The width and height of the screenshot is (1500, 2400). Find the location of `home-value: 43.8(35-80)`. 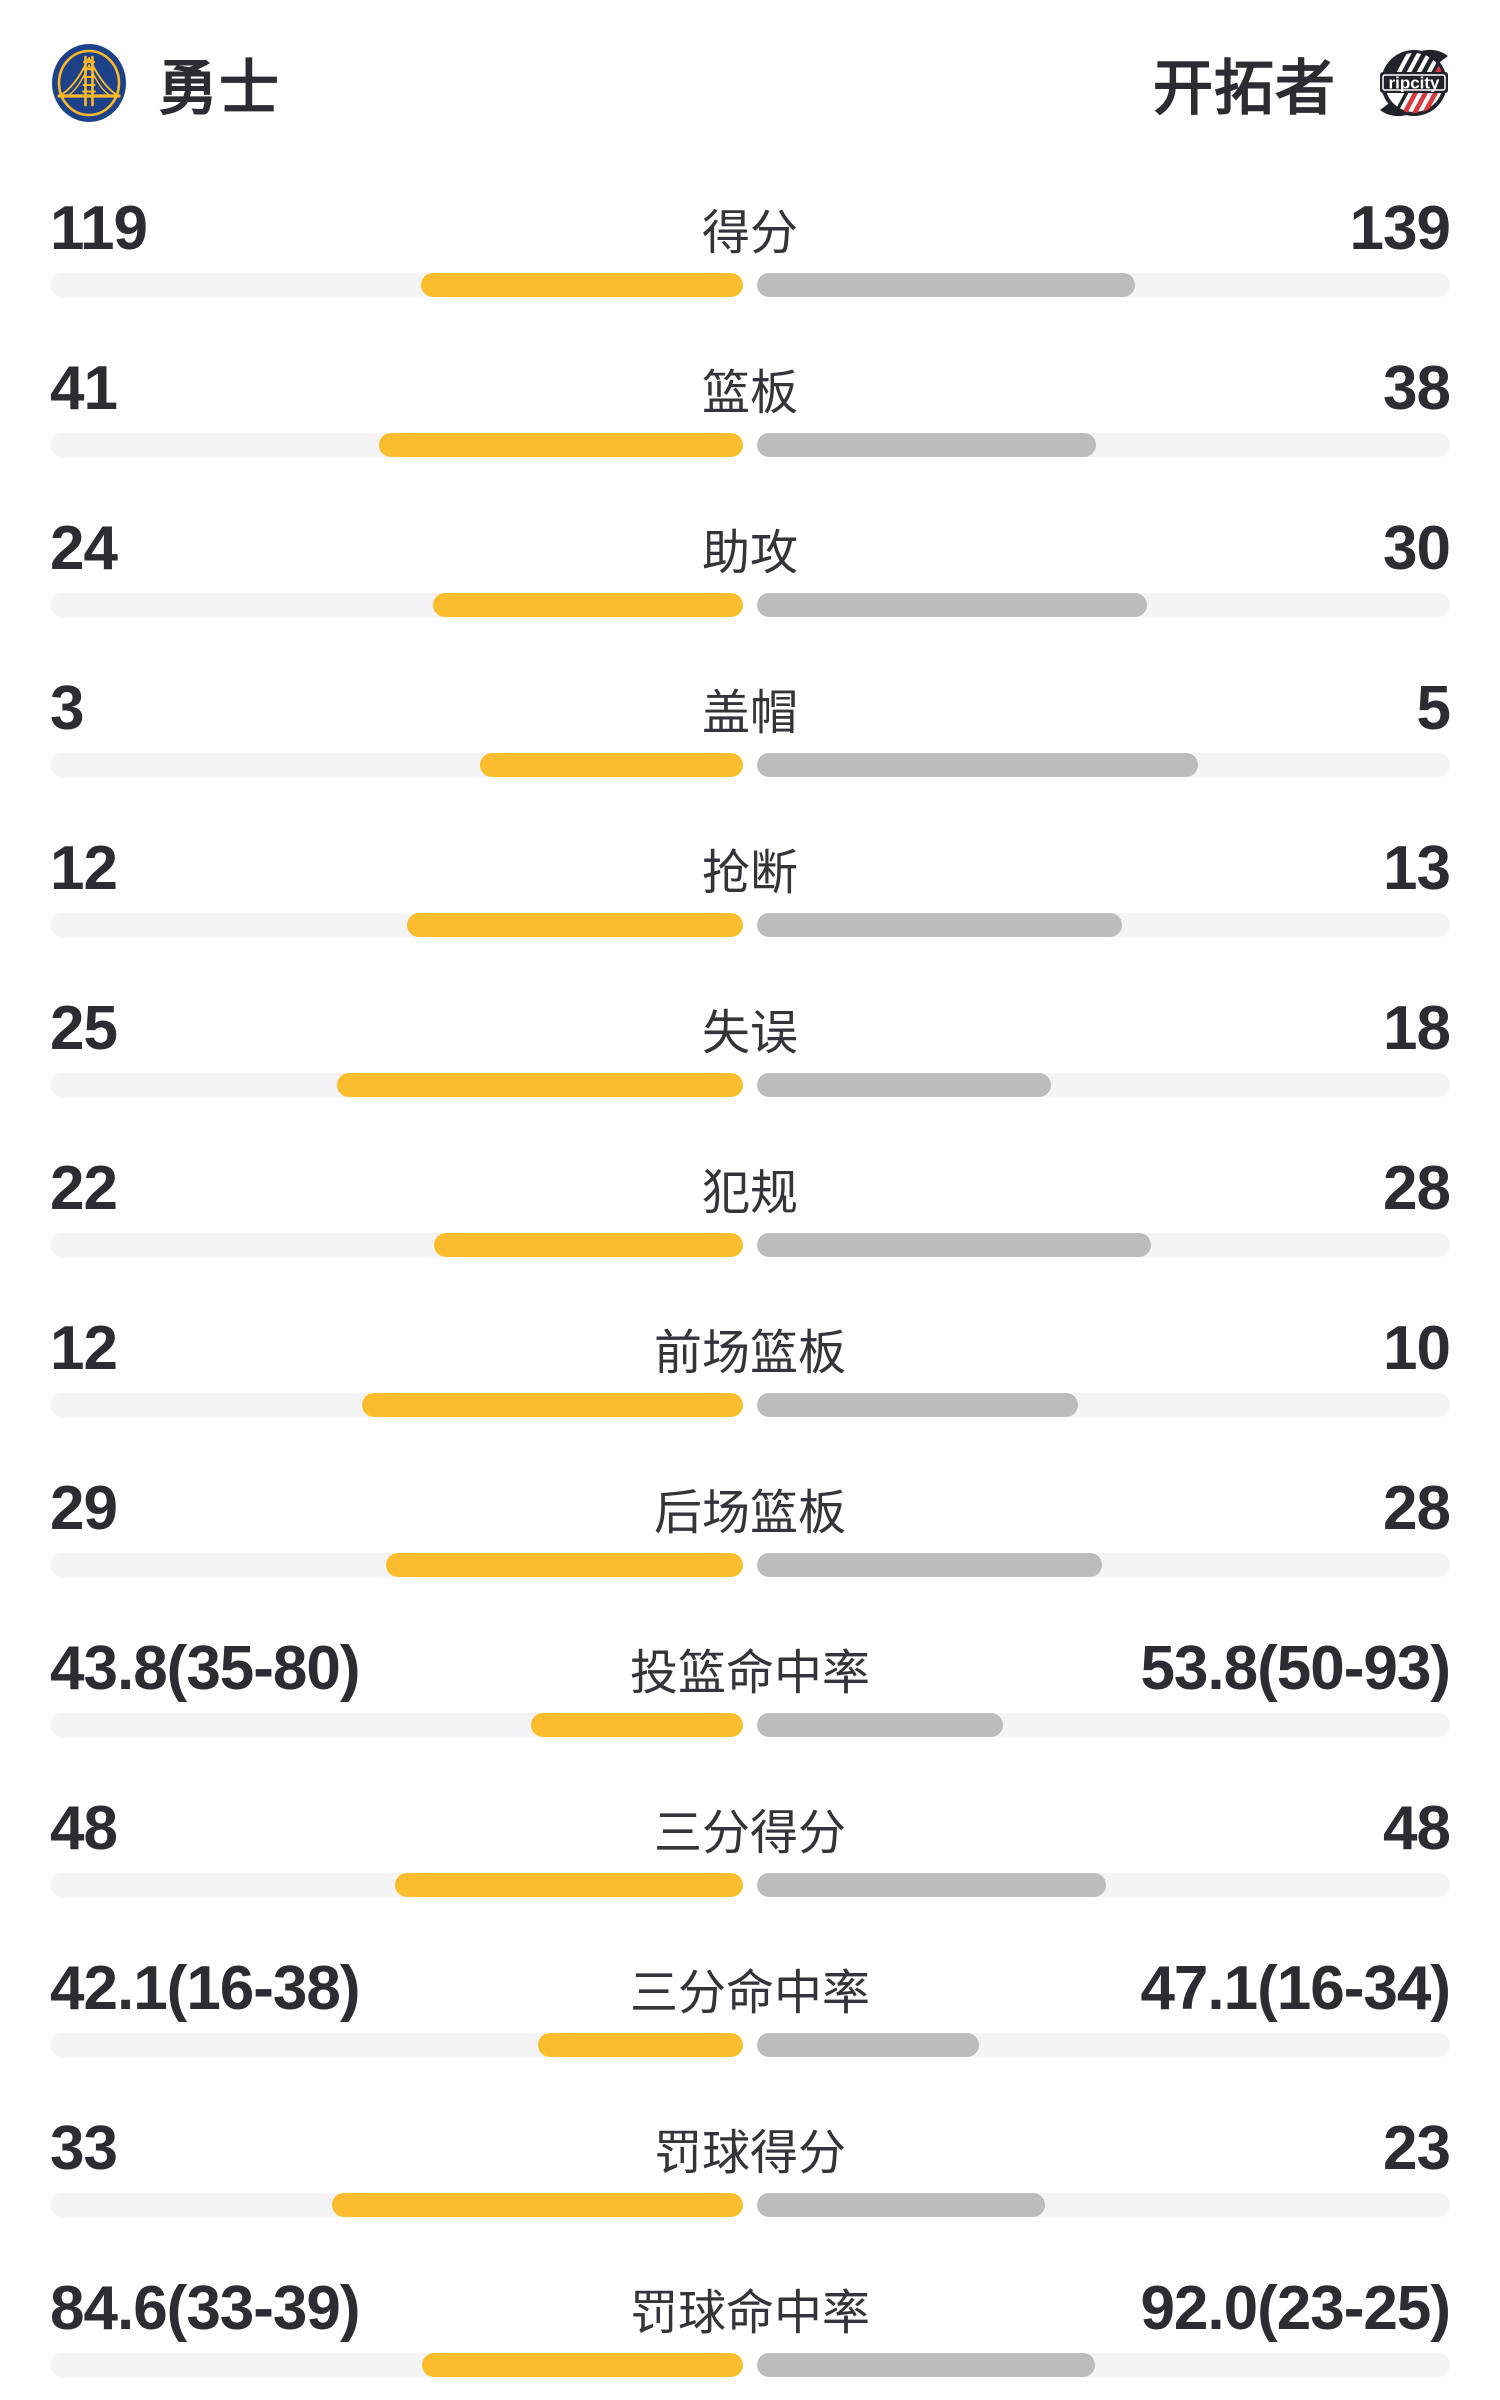

home-value: 43.8(35-80) is located at coordinates (205, 1668).